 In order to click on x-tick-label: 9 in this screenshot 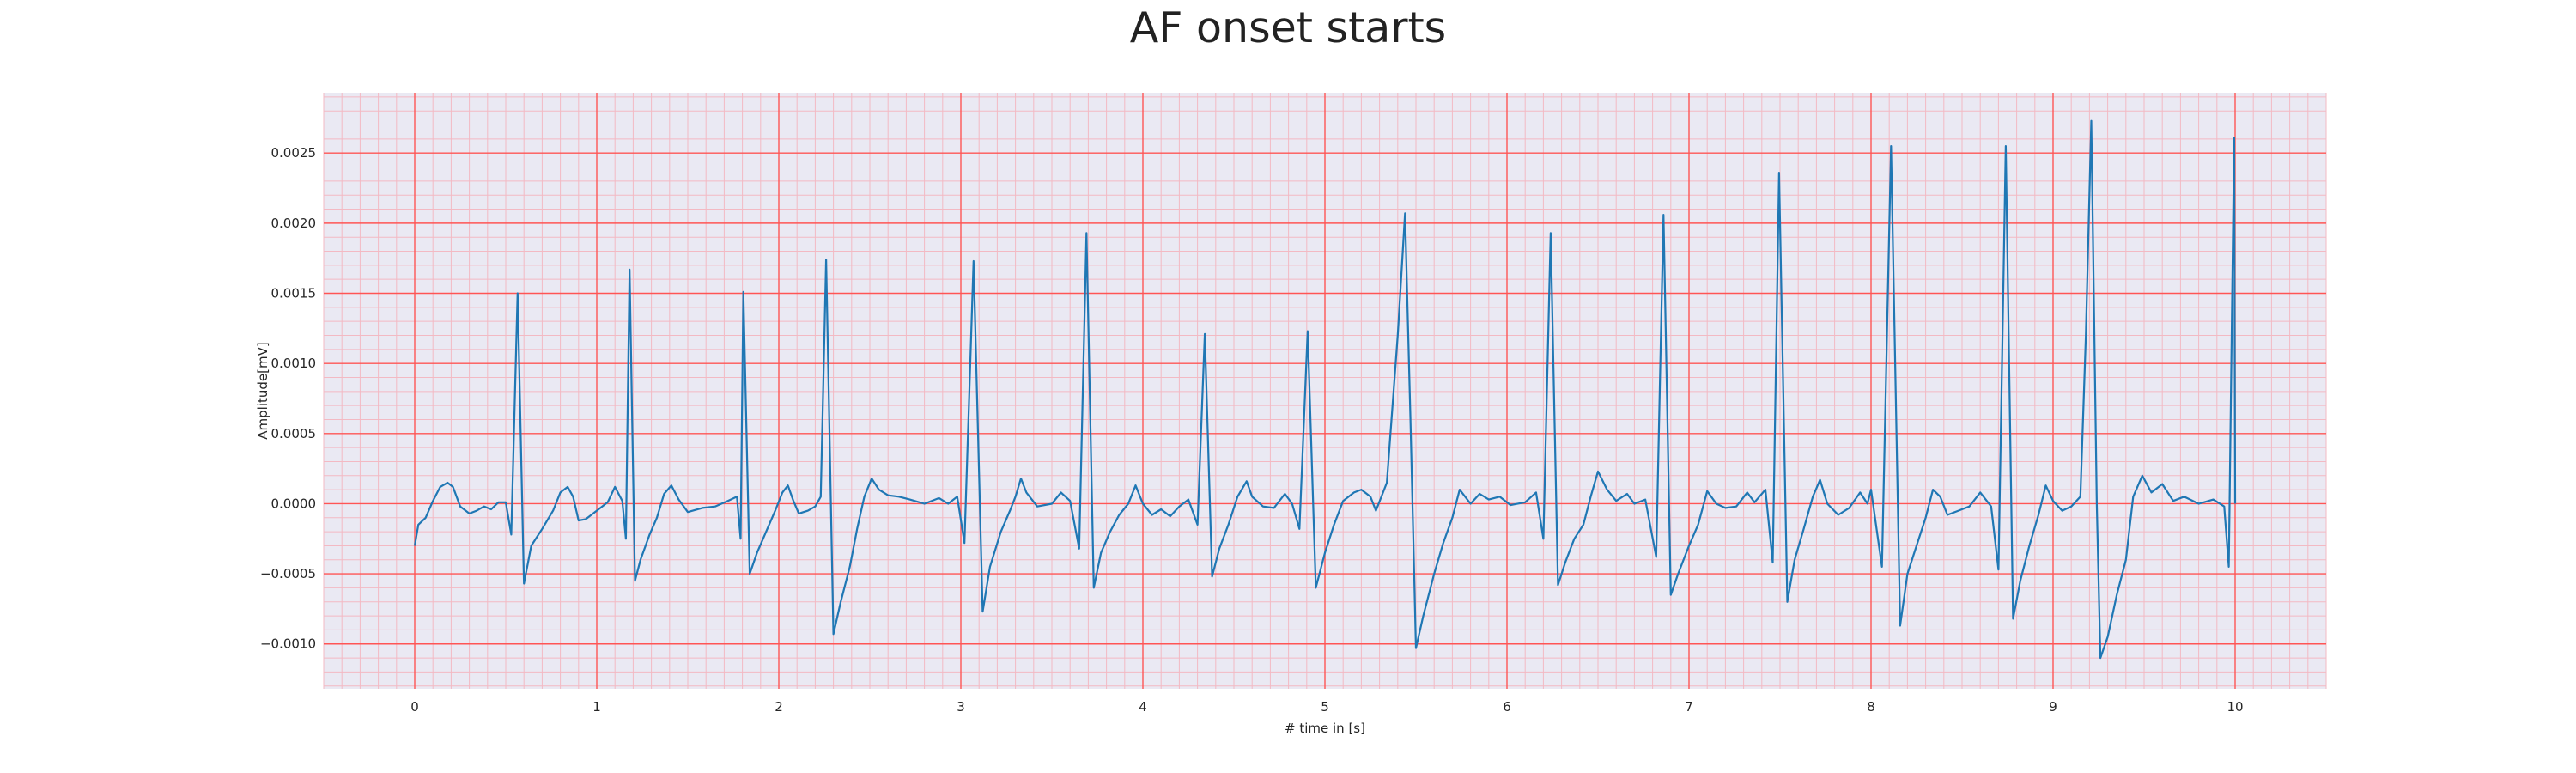, I will do `click(2053, 707)`.